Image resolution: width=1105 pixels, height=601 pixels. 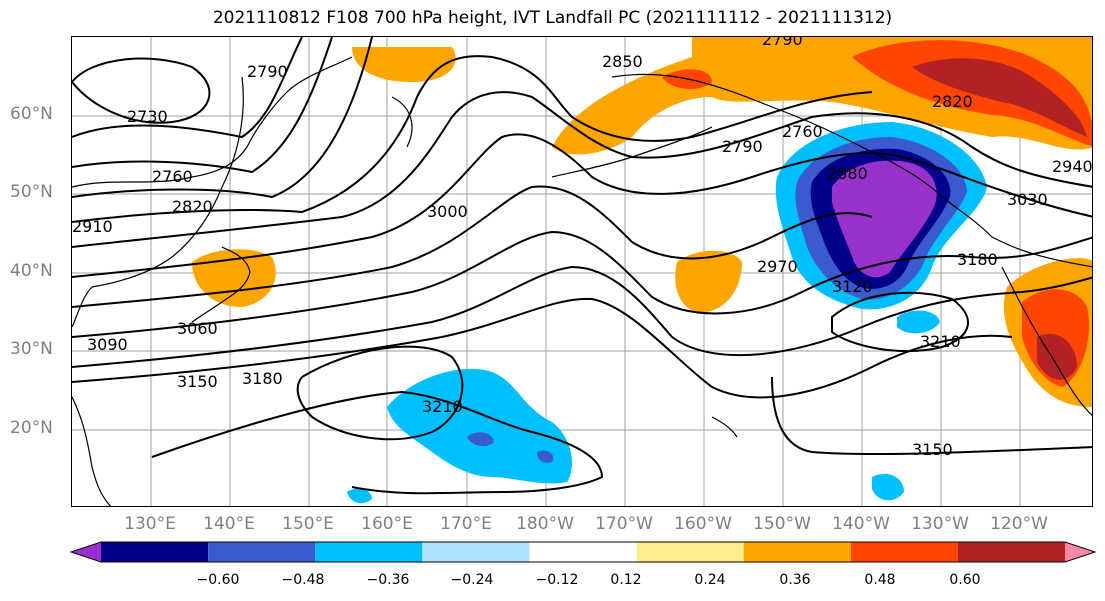 I want to click on colorbar-segments, so click(x=583, y=552).